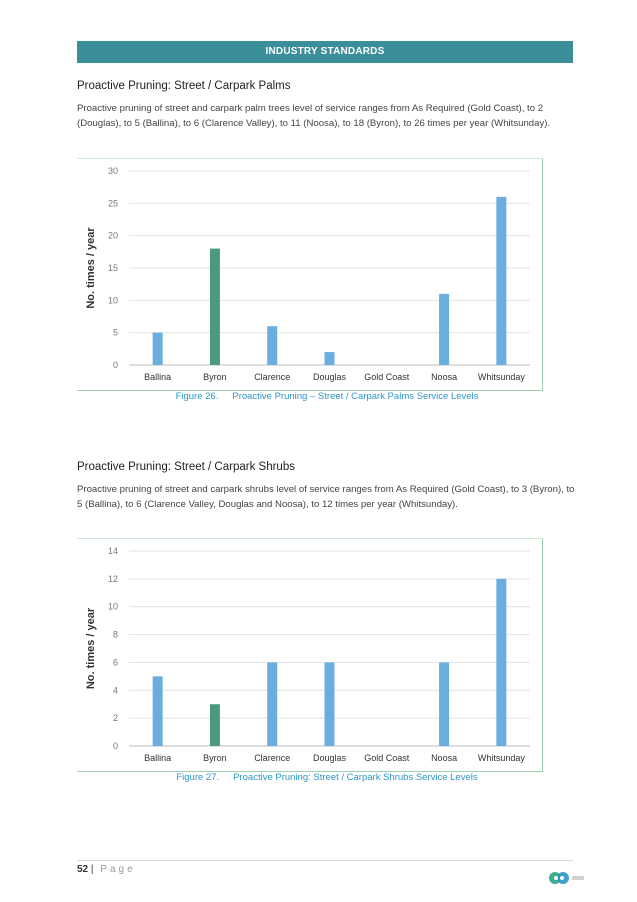  Describe the element at coordinates (197, 396) in the screenshot. I see `figure-number: Figure 26.` at that location.